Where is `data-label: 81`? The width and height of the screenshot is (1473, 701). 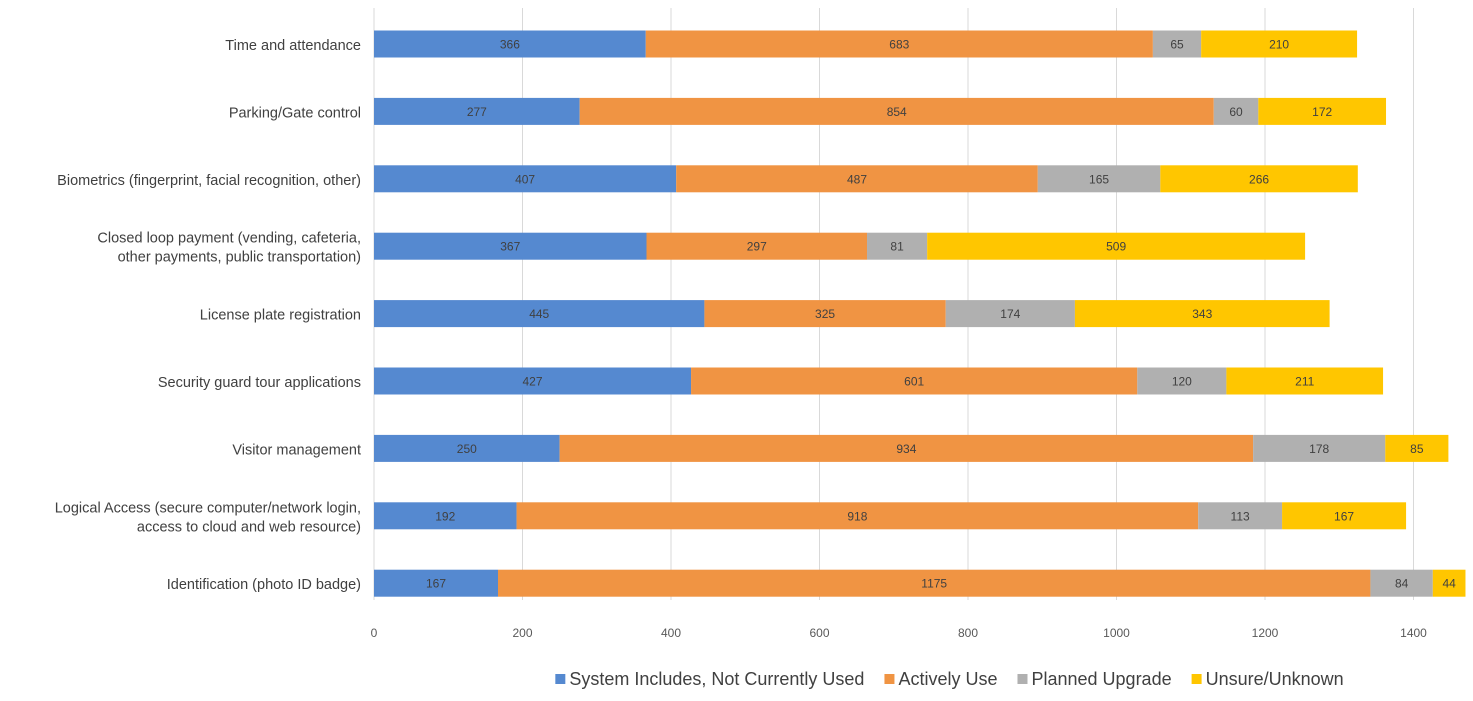 data-label: 81 is located at coordinates (897, 247).